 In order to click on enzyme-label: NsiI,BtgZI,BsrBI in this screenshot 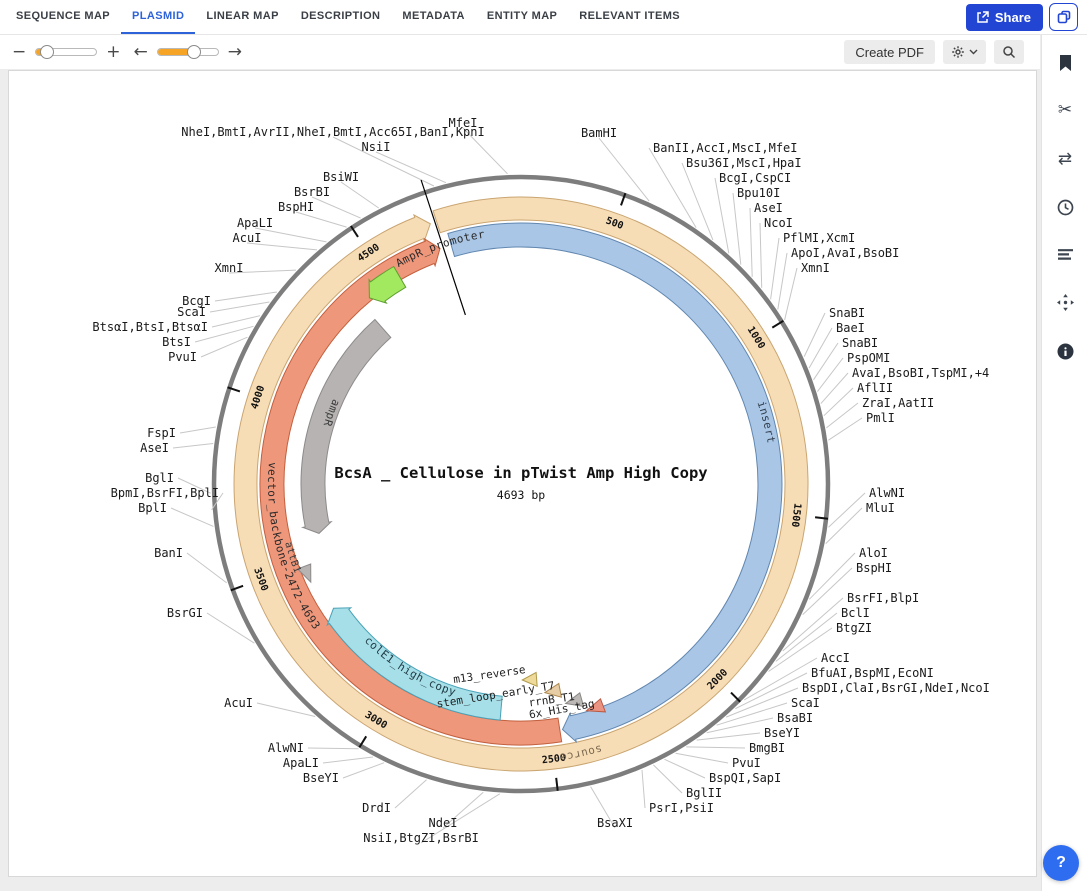, I will do `click(421, 838)`.